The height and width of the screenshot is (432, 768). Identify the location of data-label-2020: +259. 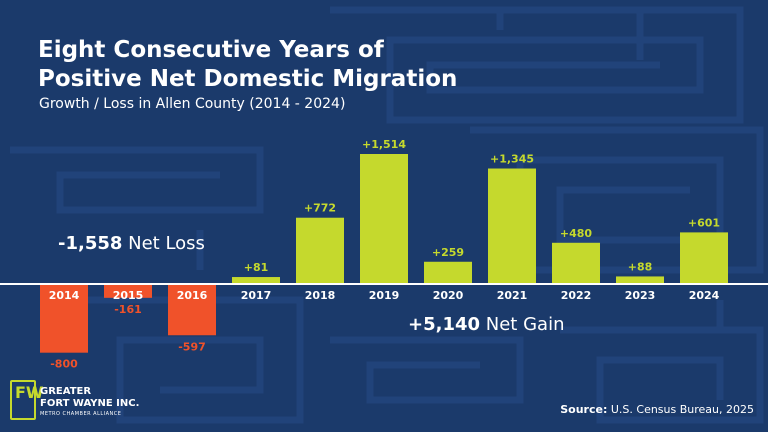
(448, 252).